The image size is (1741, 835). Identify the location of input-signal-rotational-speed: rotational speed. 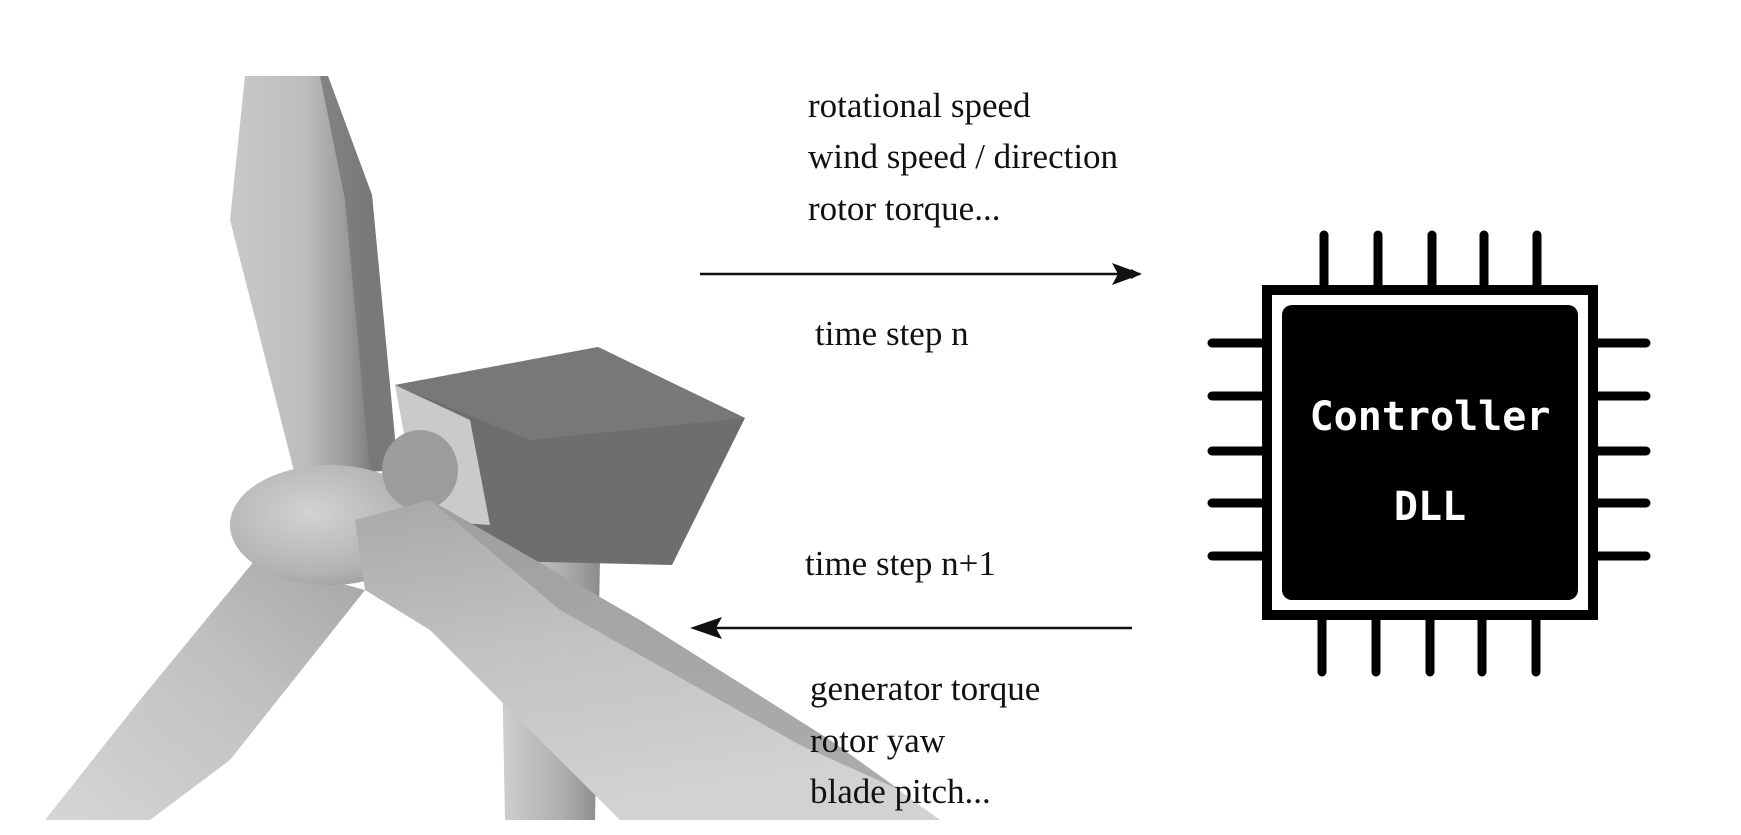
(919, 105).